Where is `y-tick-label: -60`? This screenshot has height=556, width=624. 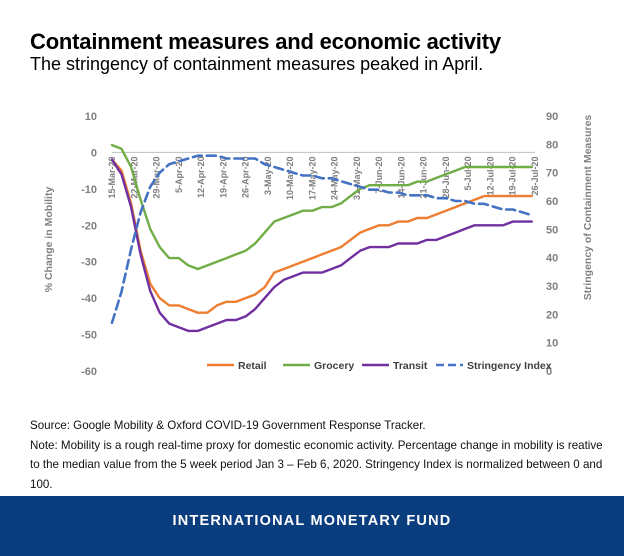 y-tick-label: -60 is located at coordinates (89, 372).